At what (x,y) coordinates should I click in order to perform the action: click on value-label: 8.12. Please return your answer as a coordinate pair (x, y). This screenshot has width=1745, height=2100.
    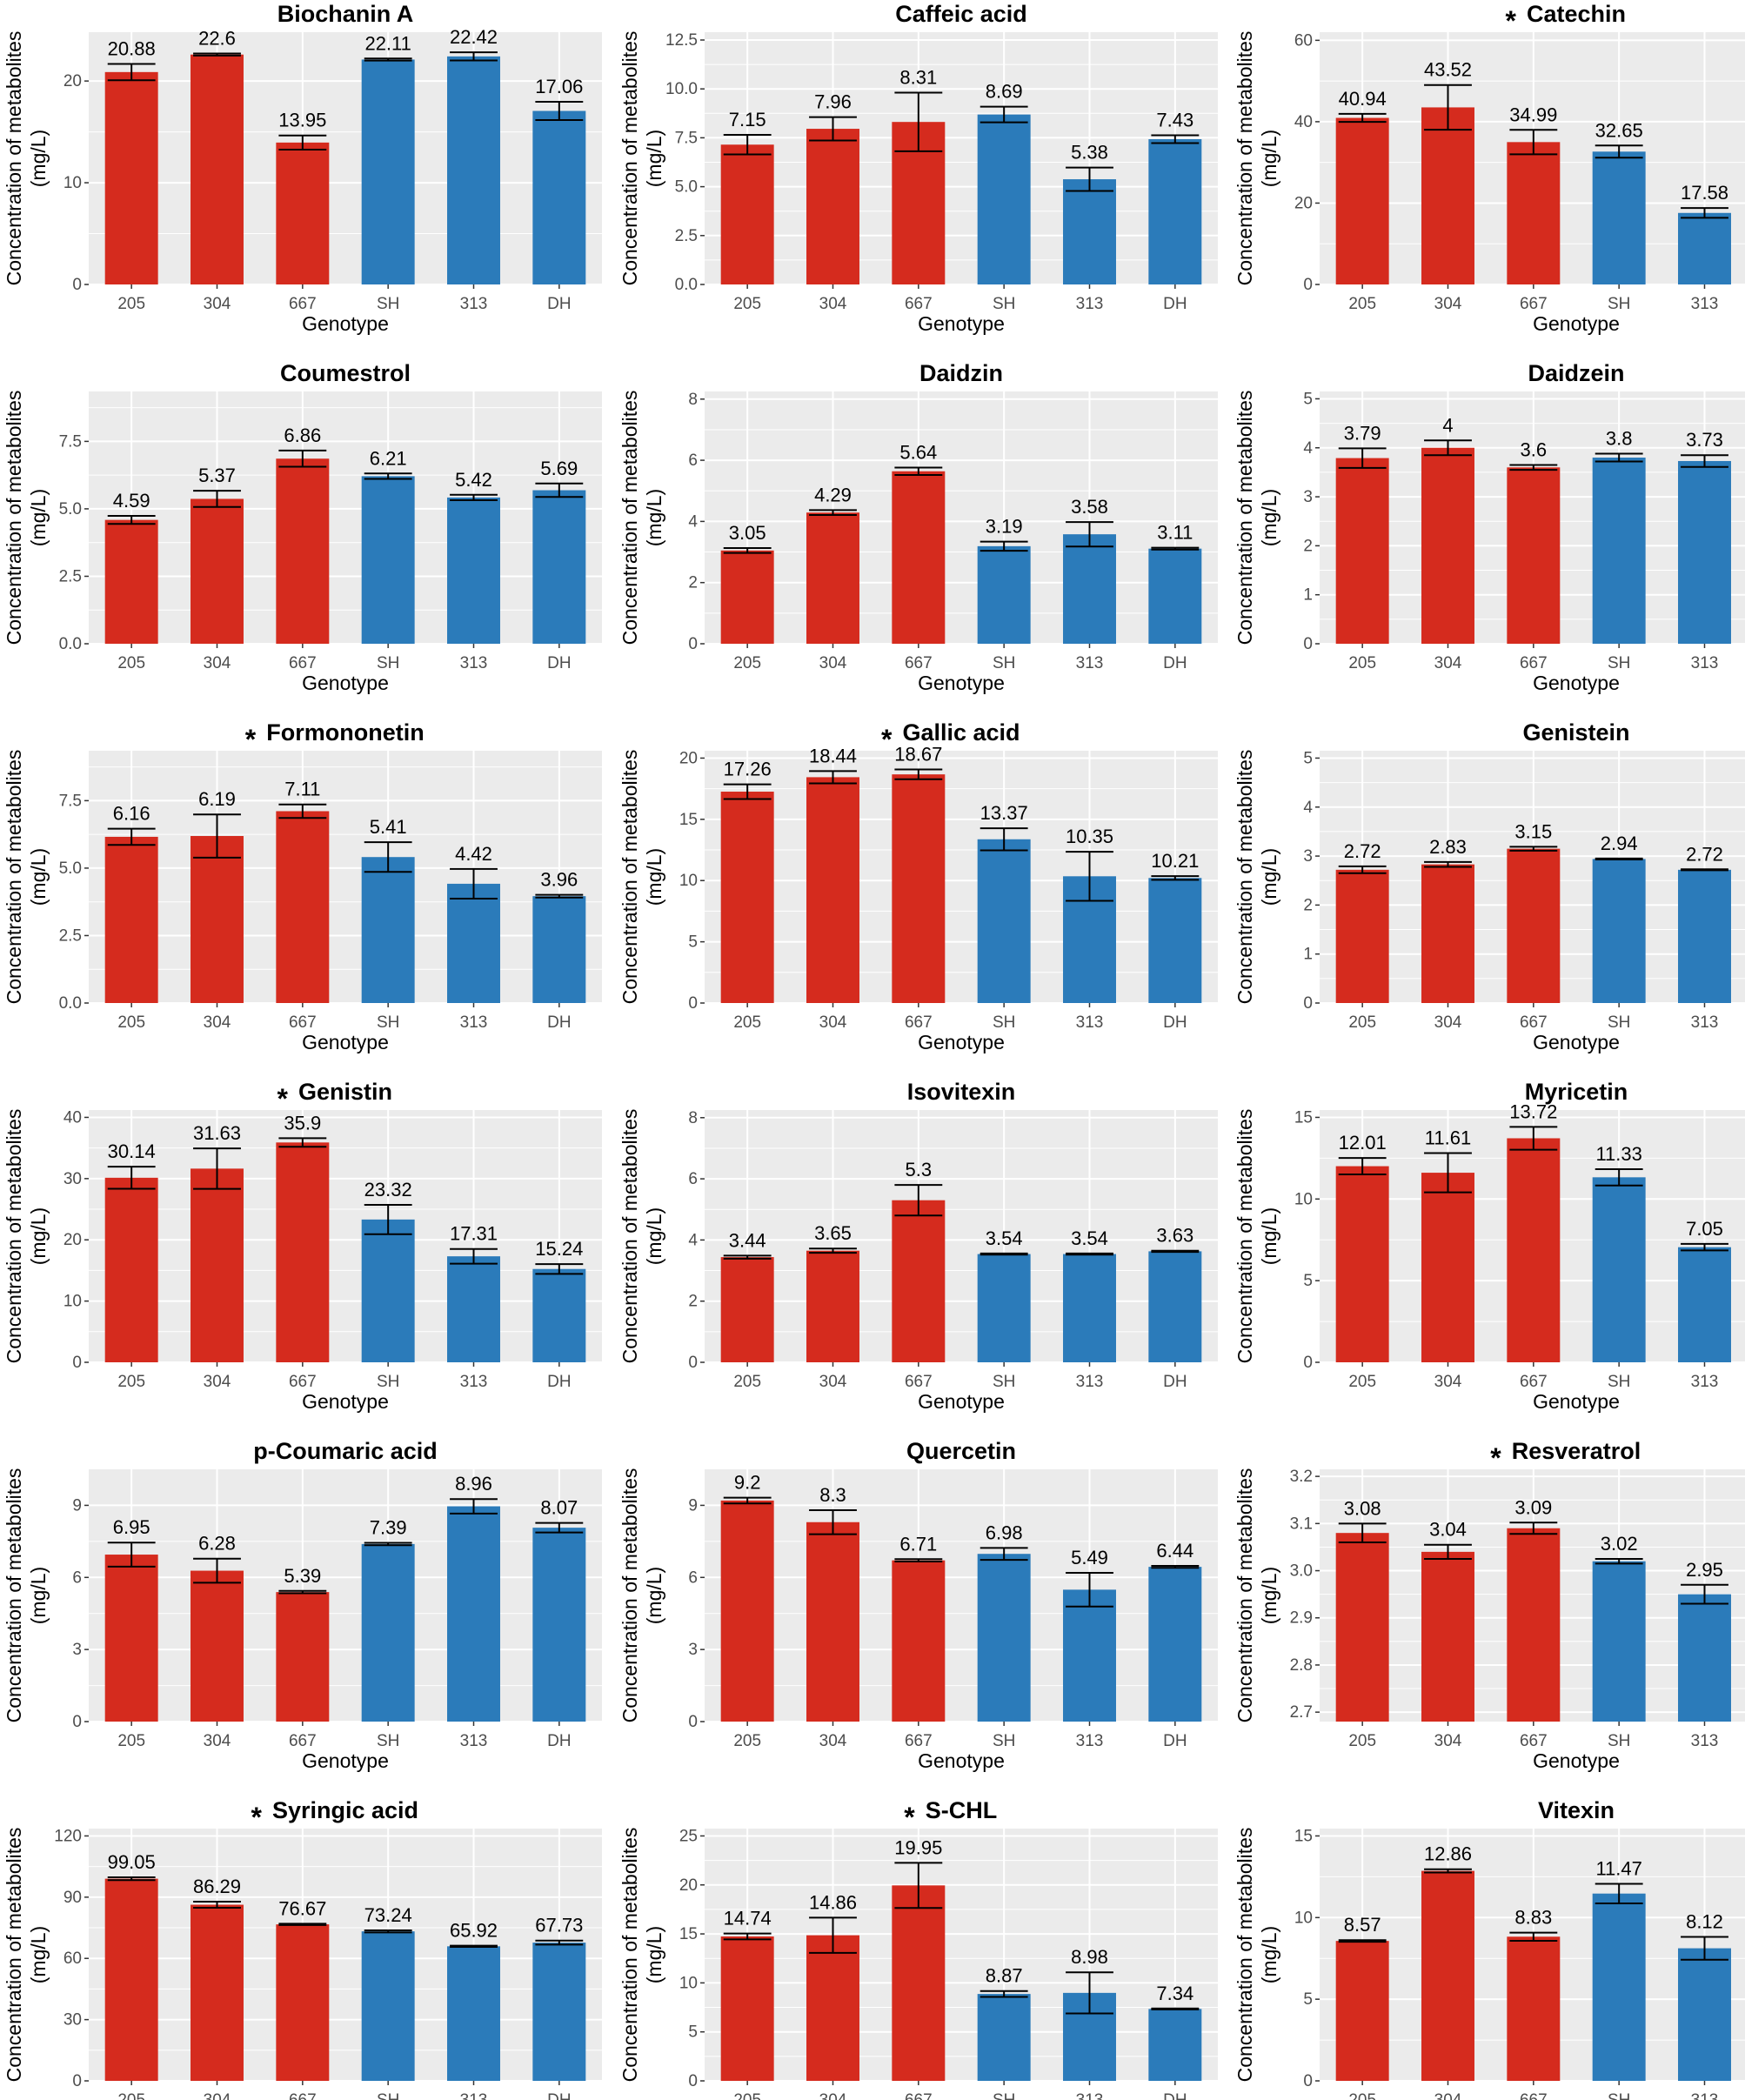
    Looking at the image, I should click on (1704, 1921).